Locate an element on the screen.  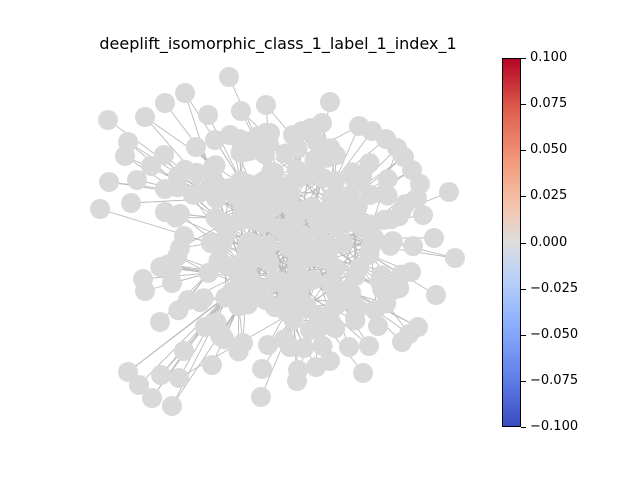
colorbar-tick-label: 0.100 is located at coordinates (549, 57).